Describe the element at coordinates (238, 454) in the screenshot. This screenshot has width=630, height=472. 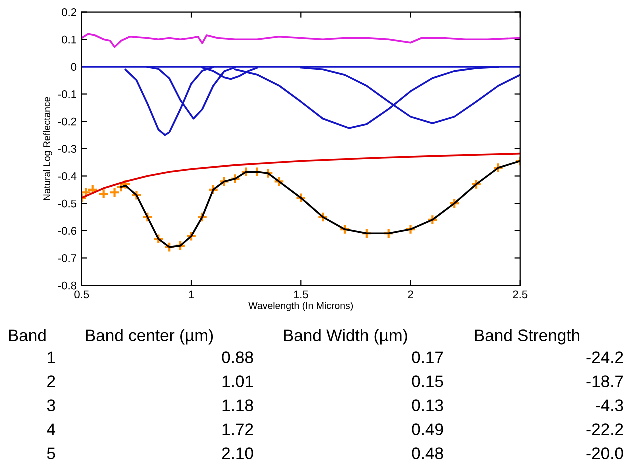
I see `text: 2.10` at that location.